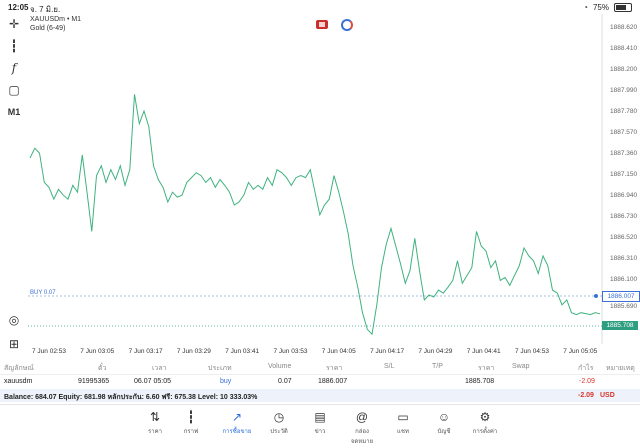 The height and width of the screenshot is (448, 640). I want to click on arrows-updown-icon: ⇅, so click(155, 417).